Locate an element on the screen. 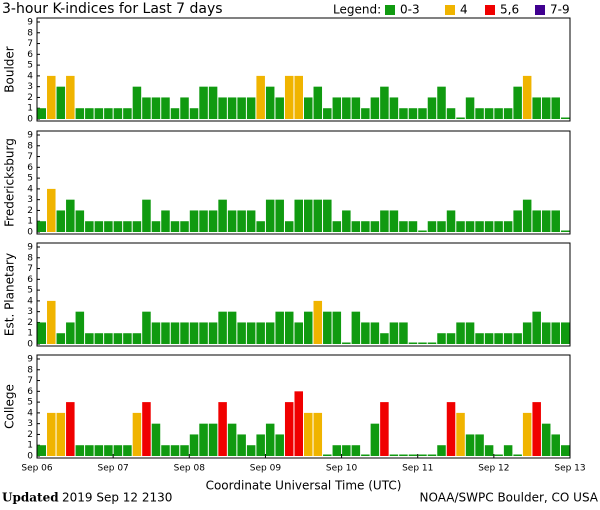 The image size is (600, 510). x-axis-label: Coordinate Universal Time (UTC) is located at coordinates (304, 486).